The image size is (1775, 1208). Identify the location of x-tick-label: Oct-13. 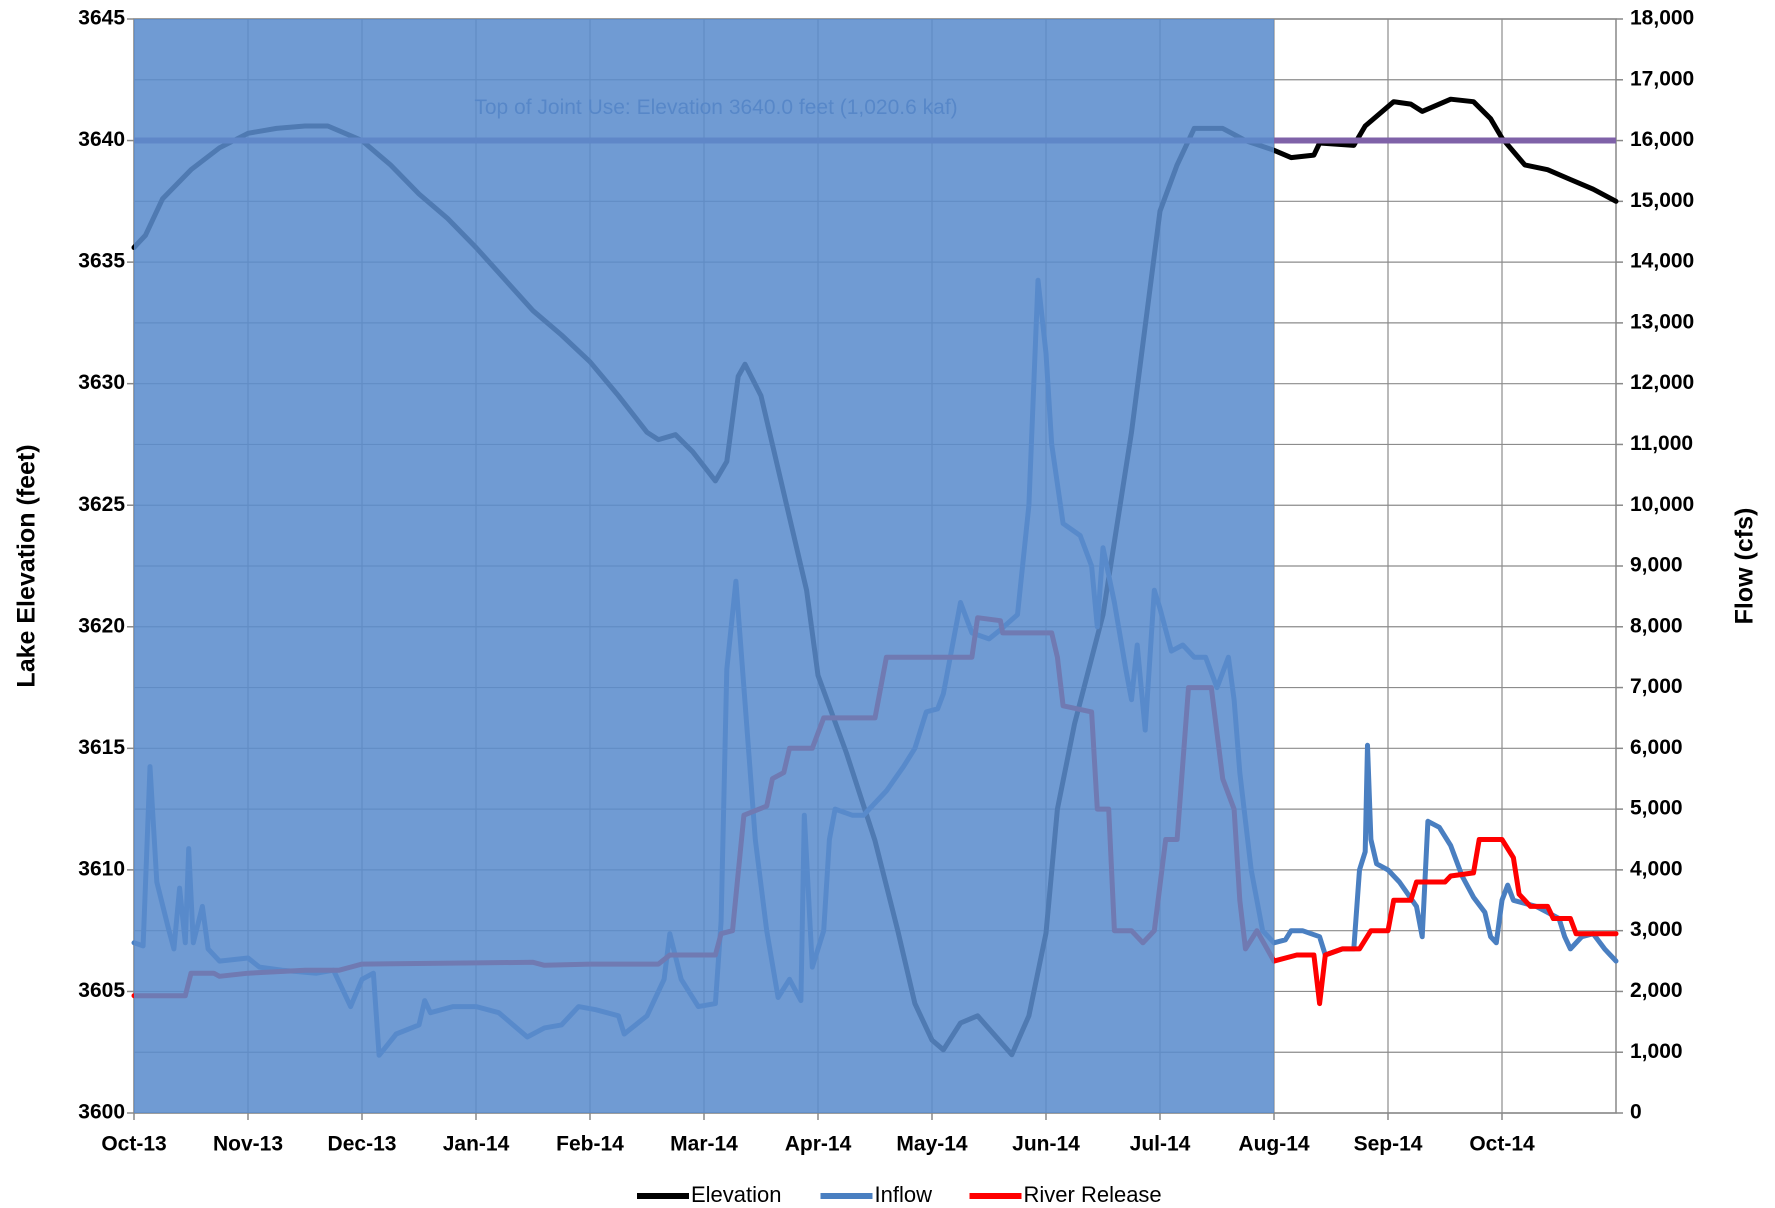
(133, 1144).